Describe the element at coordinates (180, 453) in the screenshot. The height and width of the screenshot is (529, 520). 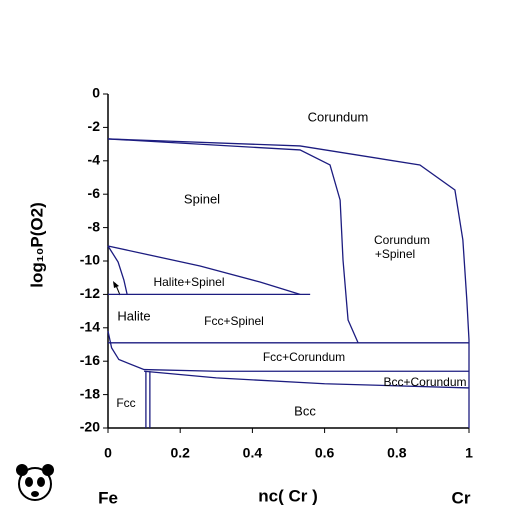
I see `x-tick-label: 0.2` at that location.